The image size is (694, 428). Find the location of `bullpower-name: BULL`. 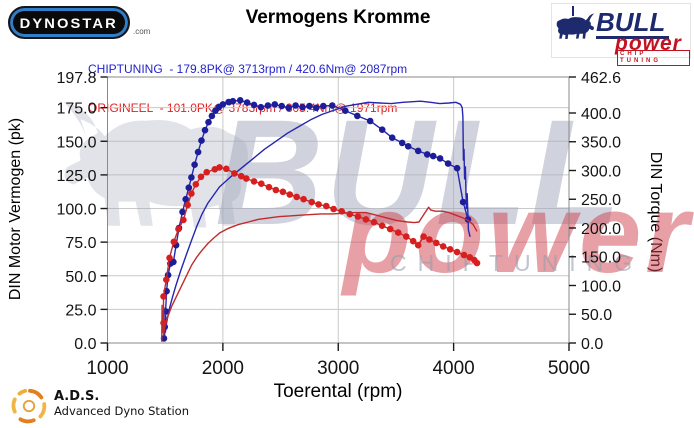

bullpower-name: BULL is located at coordinates (633, 23).